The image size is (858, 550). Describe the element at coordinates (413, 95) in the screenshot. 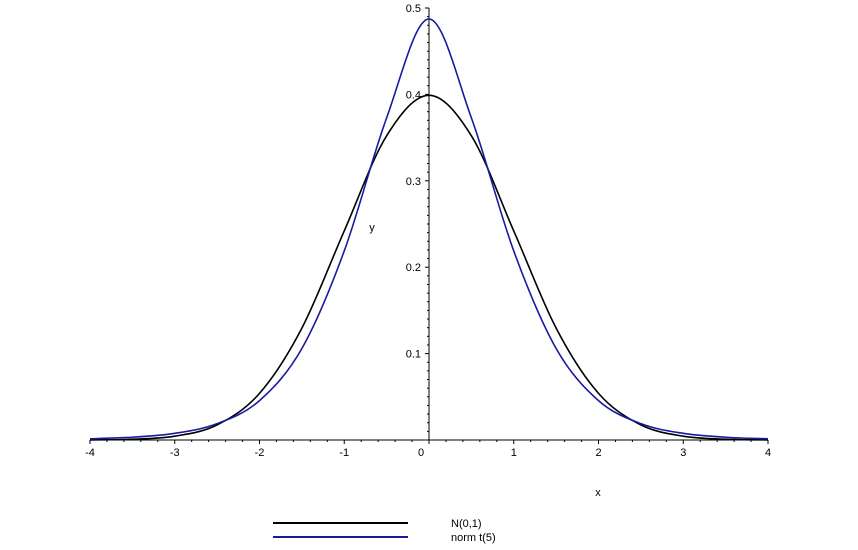

I see `y-tick-label: 0.4` at that location.